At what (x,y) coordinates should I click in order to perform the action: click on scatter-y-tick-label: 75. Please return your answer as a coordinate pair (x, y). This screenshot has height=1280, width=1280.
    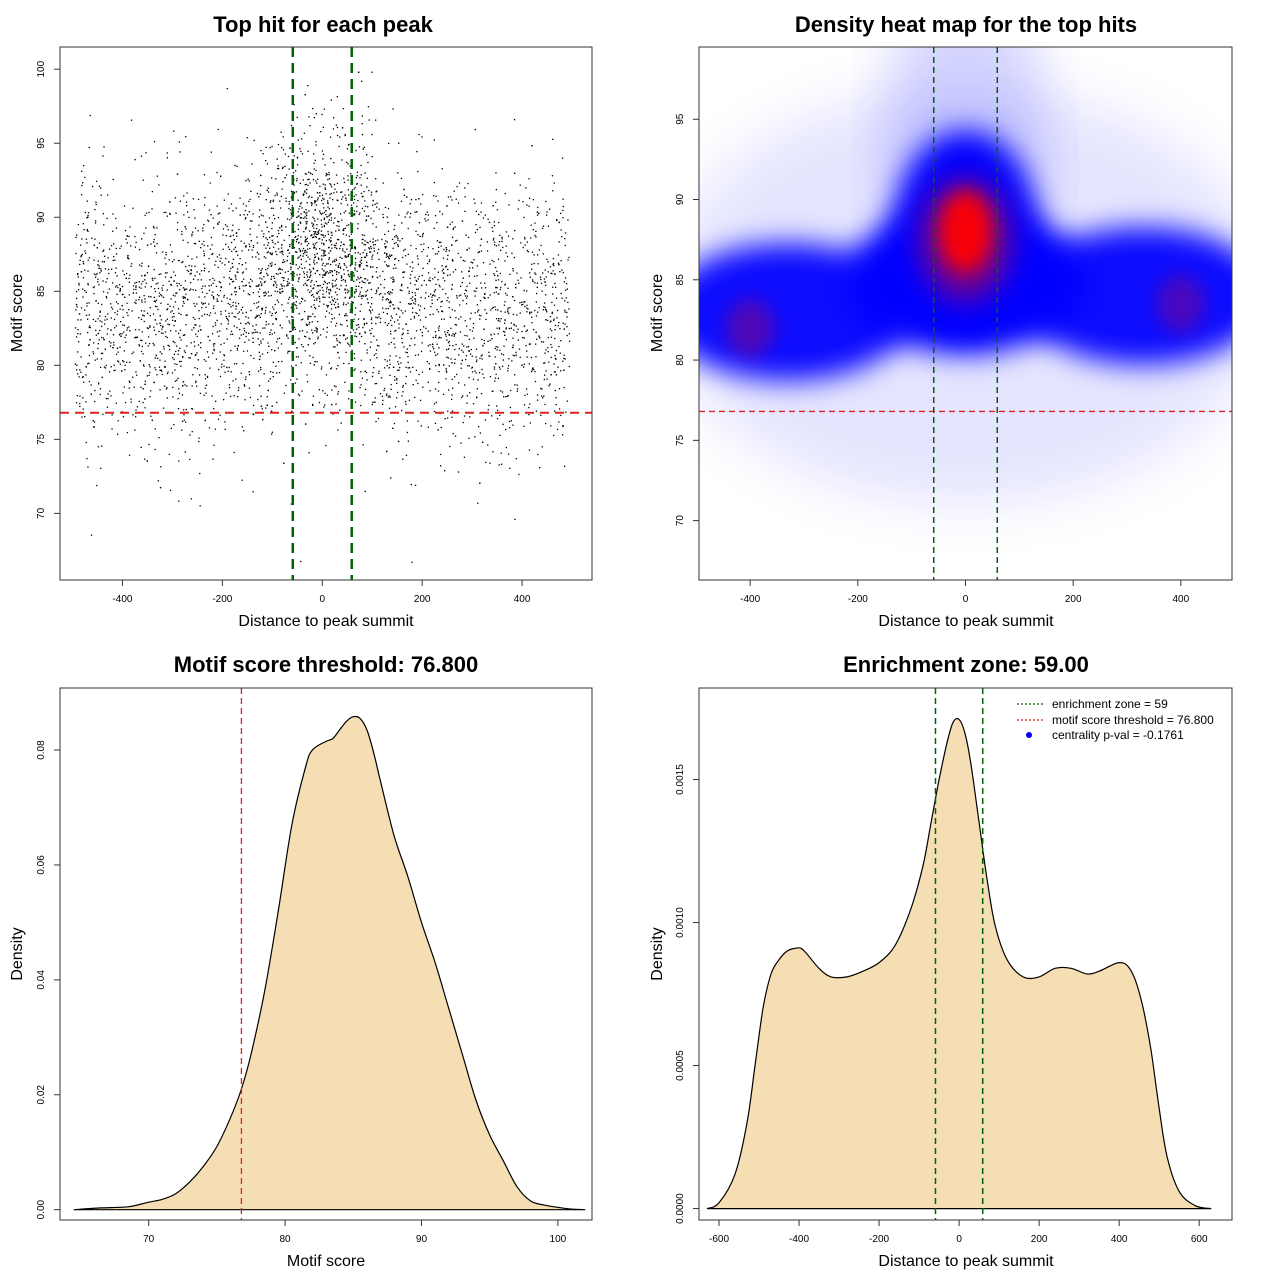
    Looking at the image, I should click on (41, 439).